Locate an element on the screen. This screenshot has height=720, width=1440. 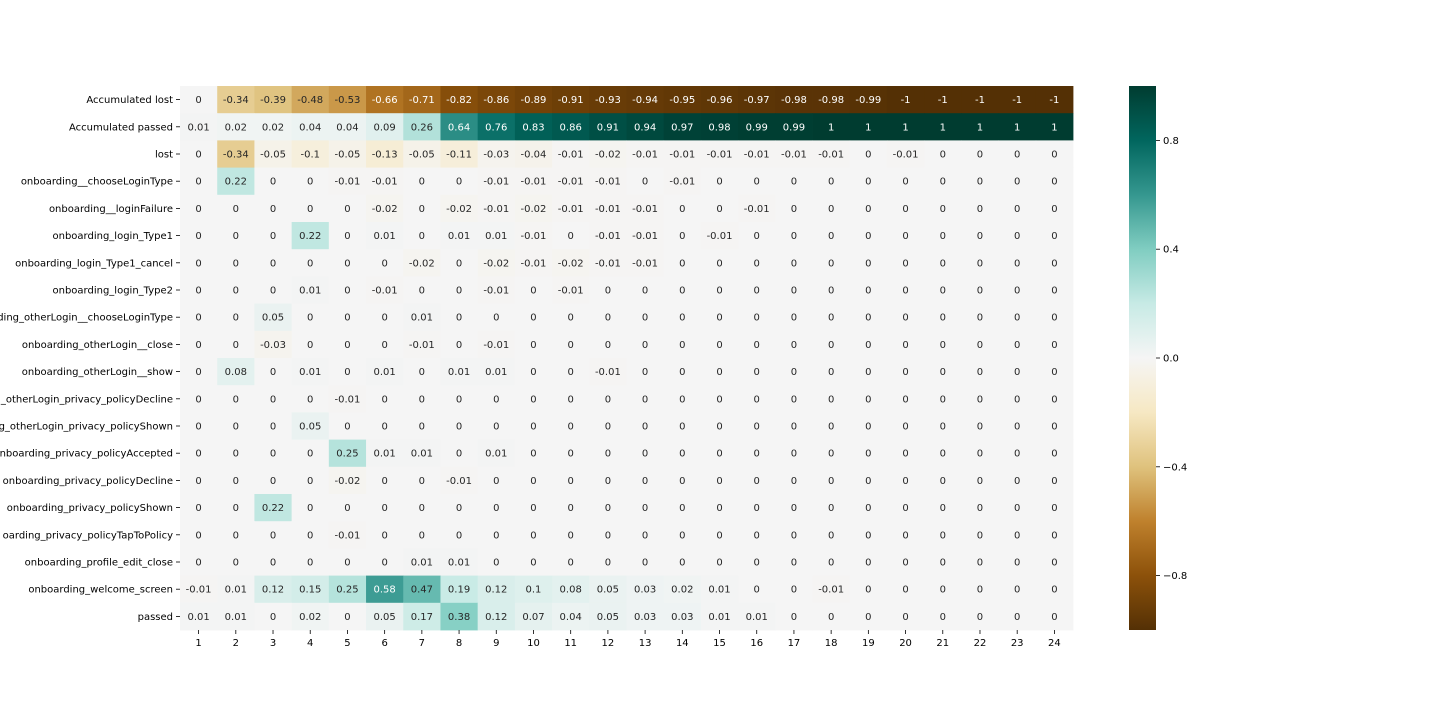
cell-value-label: 1 is located at coordinates (980, 127).